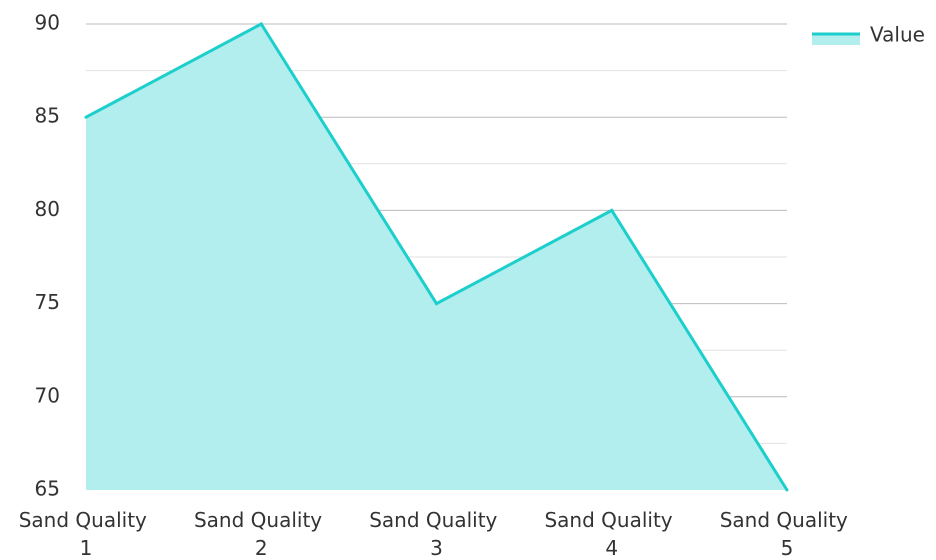 This screenshot has height=560, width=936. Describe the element at coordinates (897, 35) in the screenshot. I see `legend-label-value: Value` at that location.